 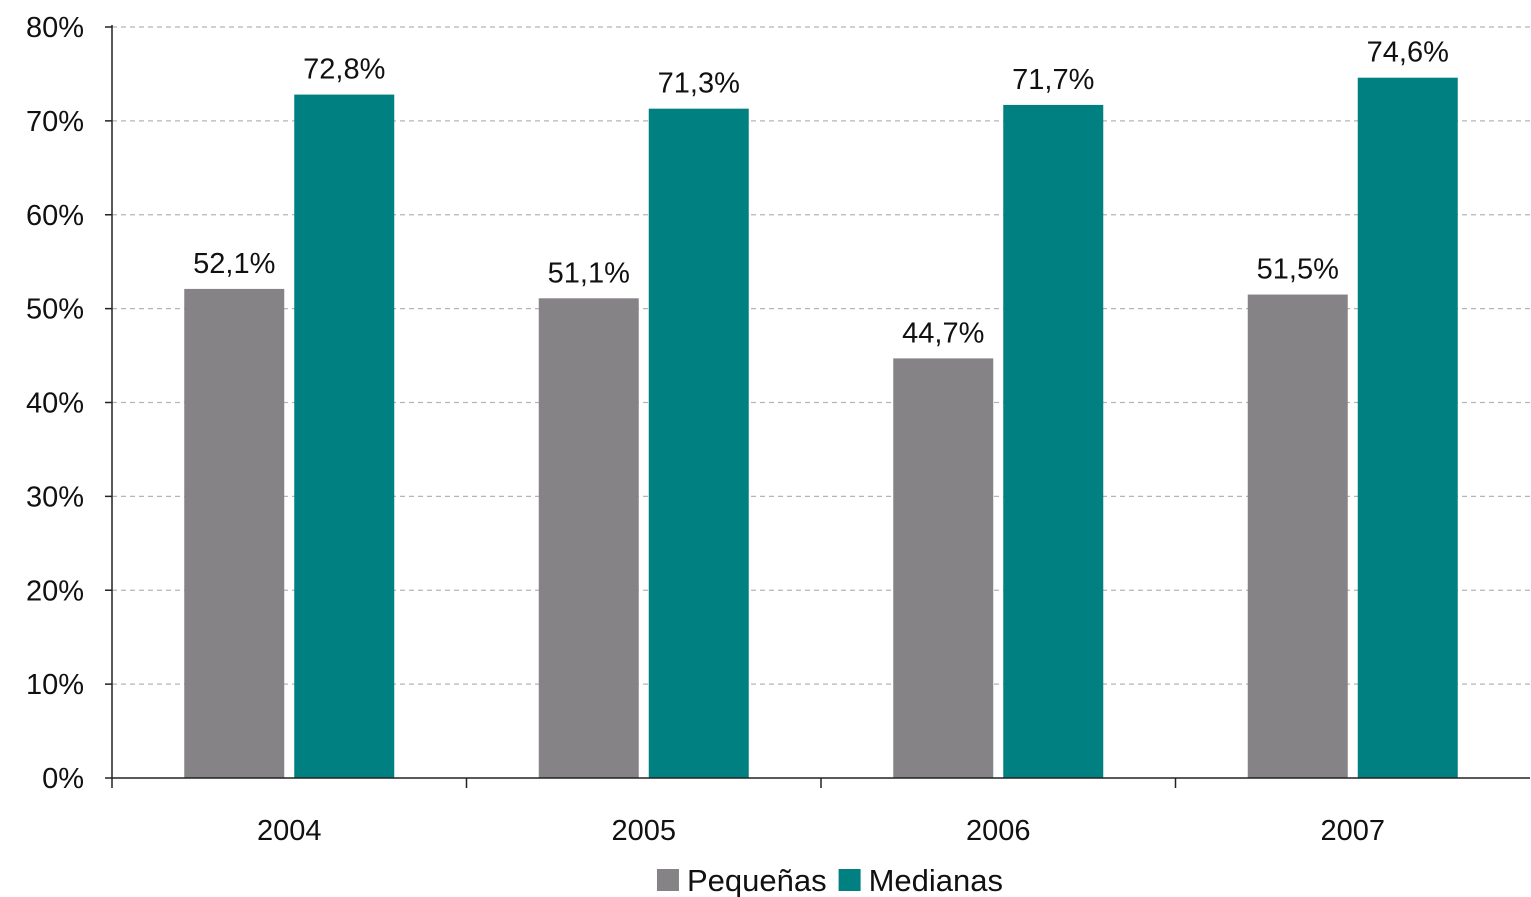 I want to click on y-tick-label: 70%, so click(x=55, y=122).